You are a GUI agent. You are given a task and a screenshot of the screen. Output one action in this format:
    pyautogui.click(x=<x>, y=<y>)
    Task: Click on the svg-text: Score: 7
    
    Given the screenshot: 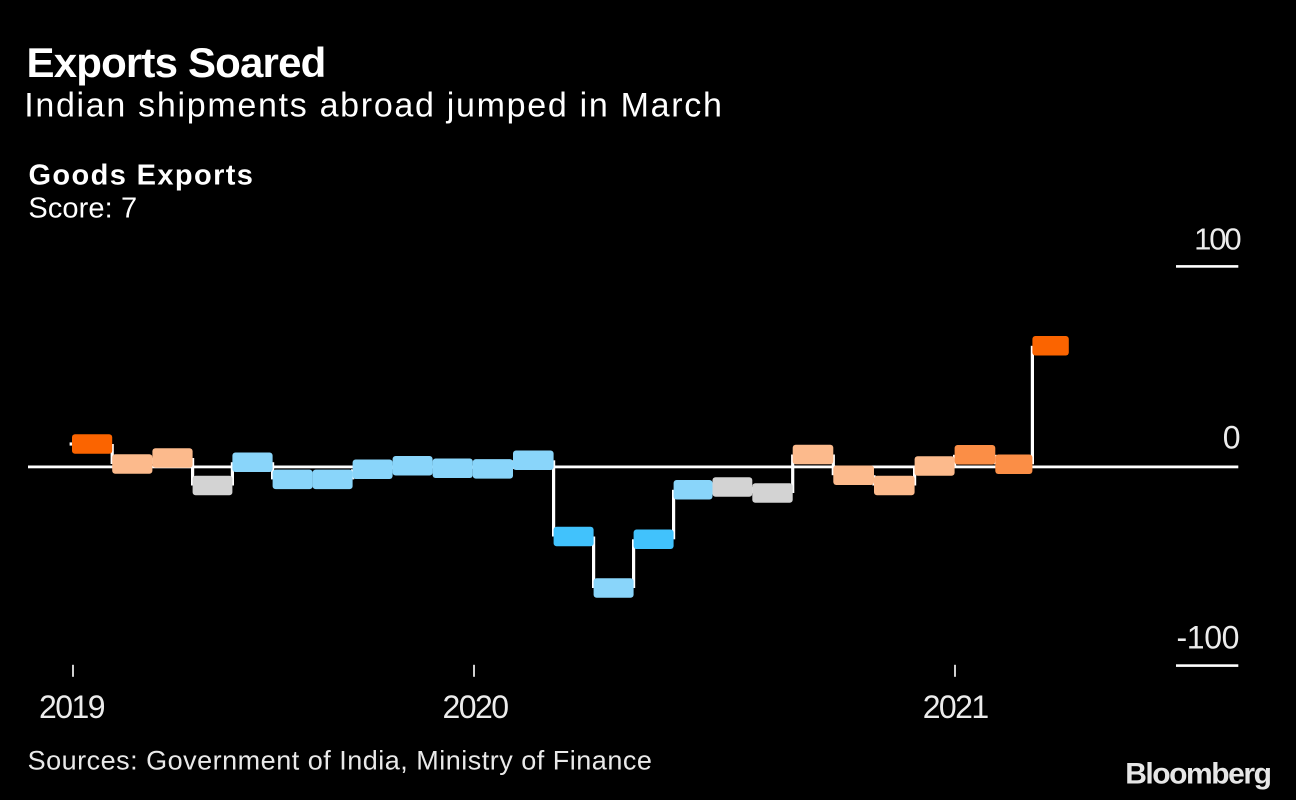 What is the action you would take?
    pyautogui.click(x=82, y=209)
    